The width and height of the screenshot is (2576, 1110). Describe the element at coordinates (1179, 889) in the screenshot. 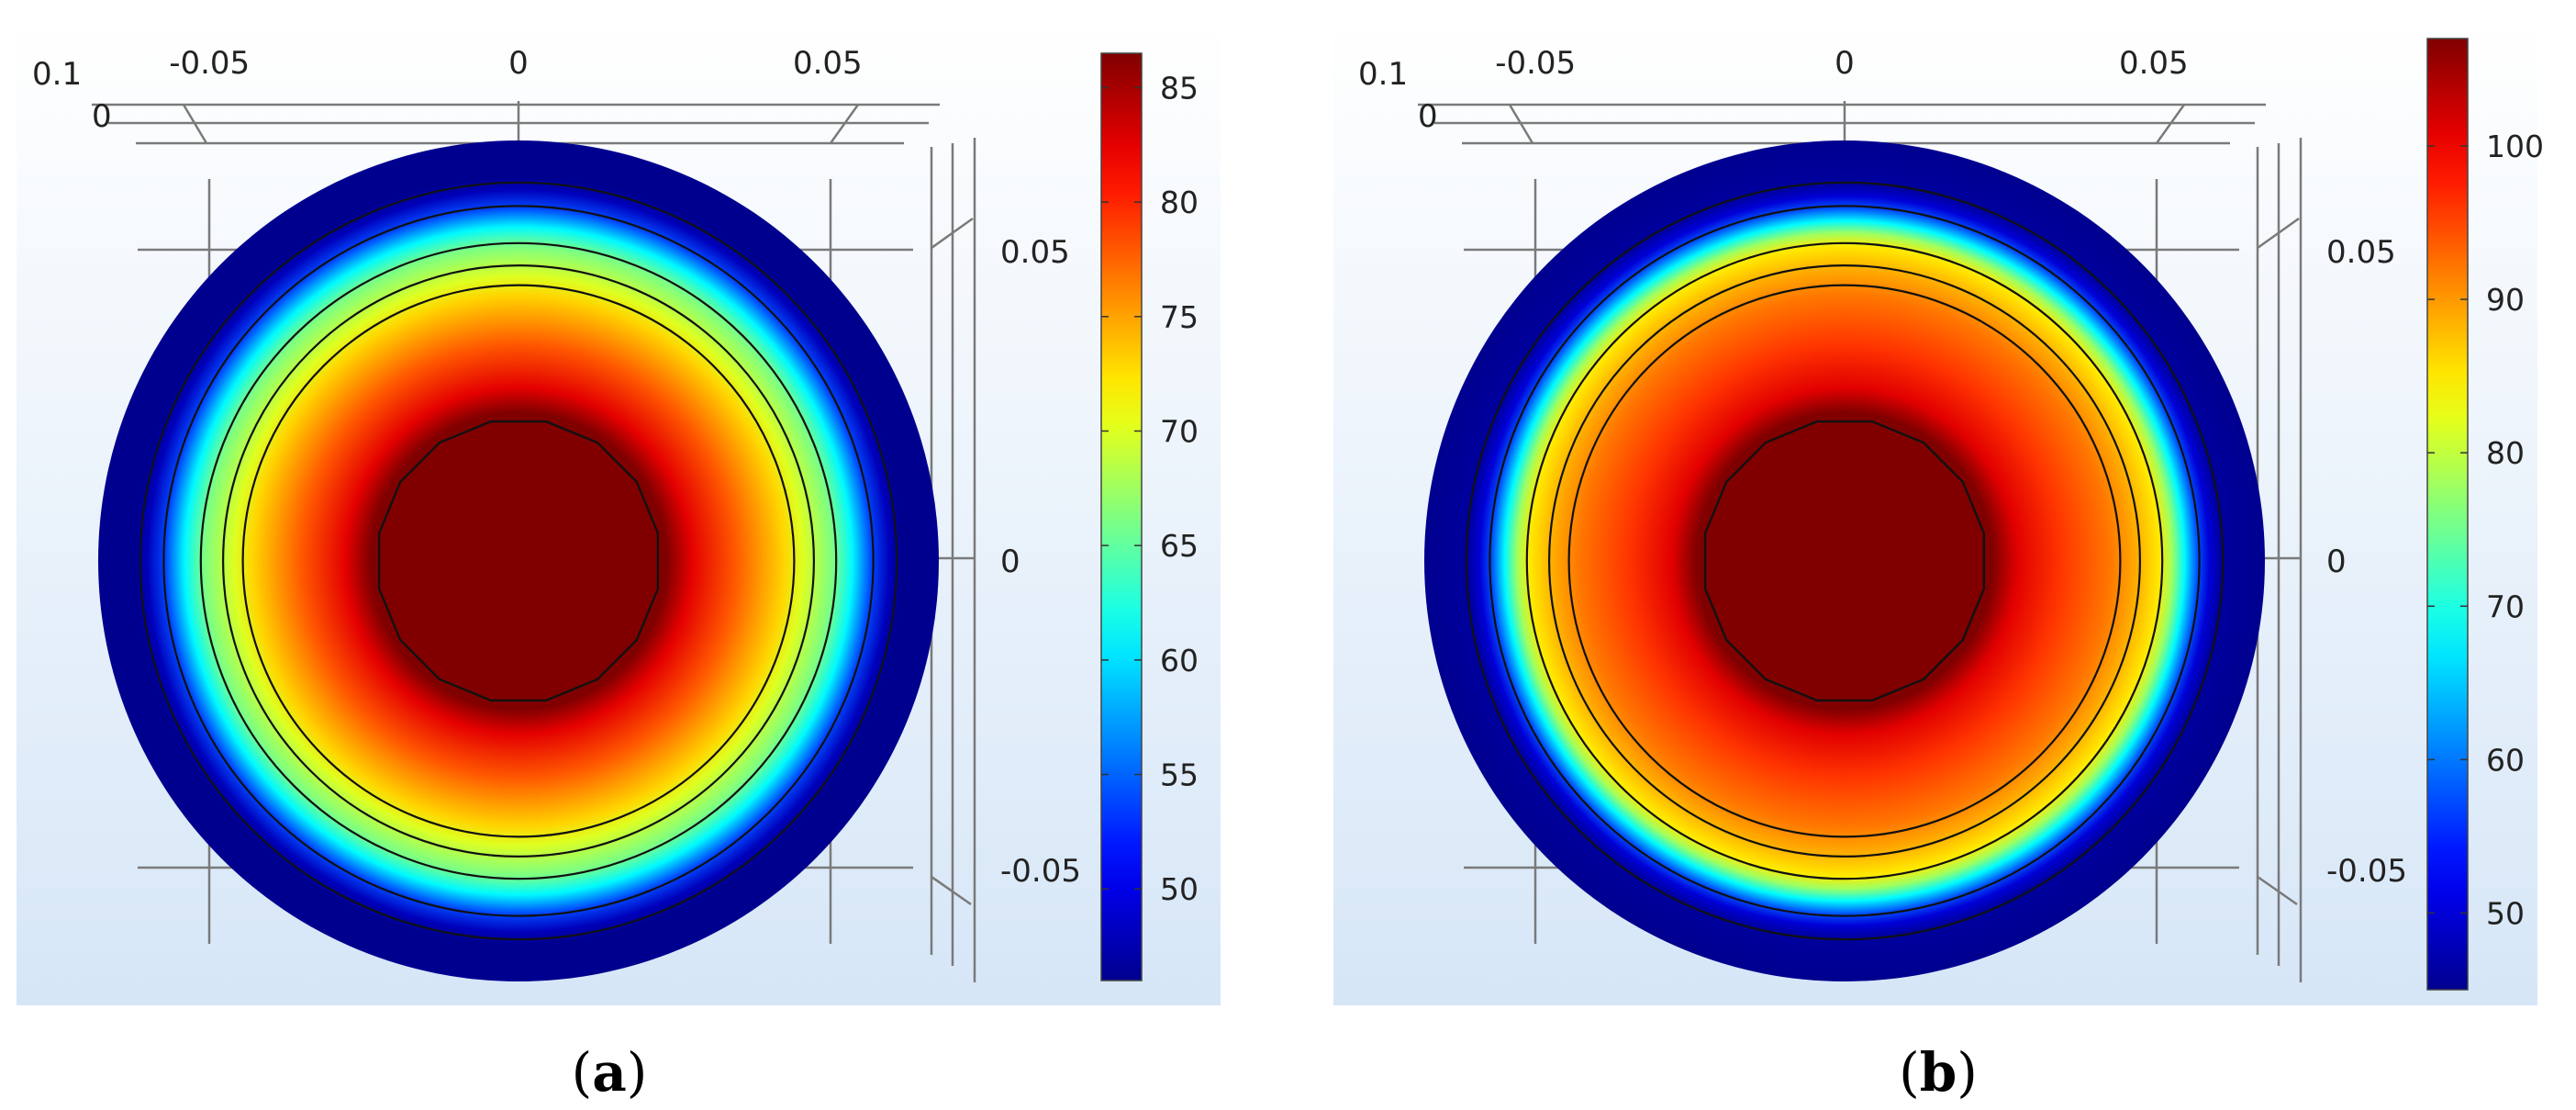

I see `panel-a-colorbar-label: 50` at that location.